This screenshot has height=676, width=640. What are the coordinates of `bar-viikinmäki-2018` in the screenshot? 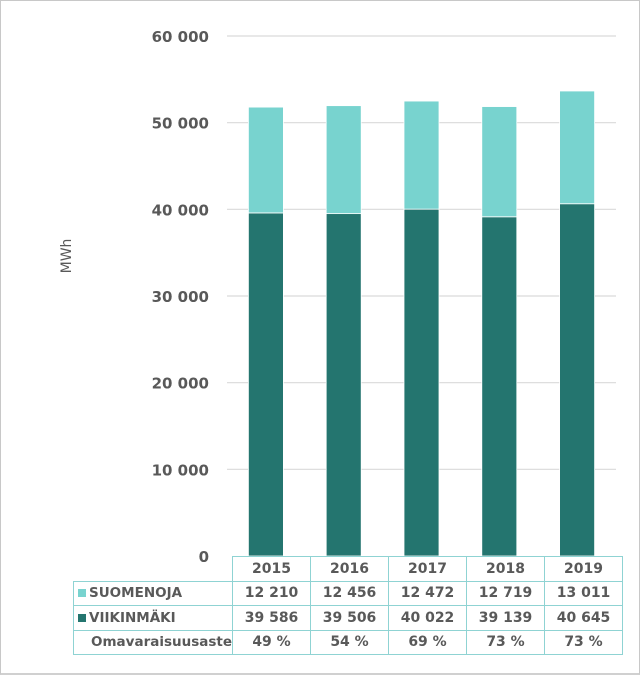 It's located at (499, 386).